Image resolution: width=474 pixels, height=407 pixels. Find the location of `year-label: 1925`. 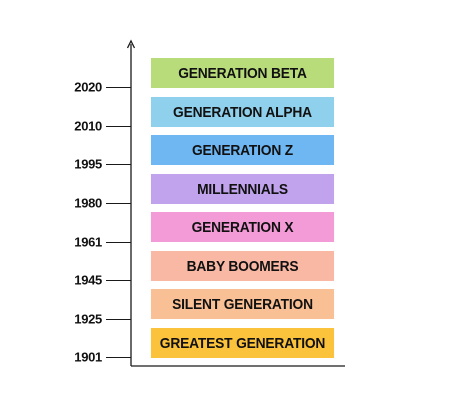

year-label: 1925 is located at coordinates (88, 319).